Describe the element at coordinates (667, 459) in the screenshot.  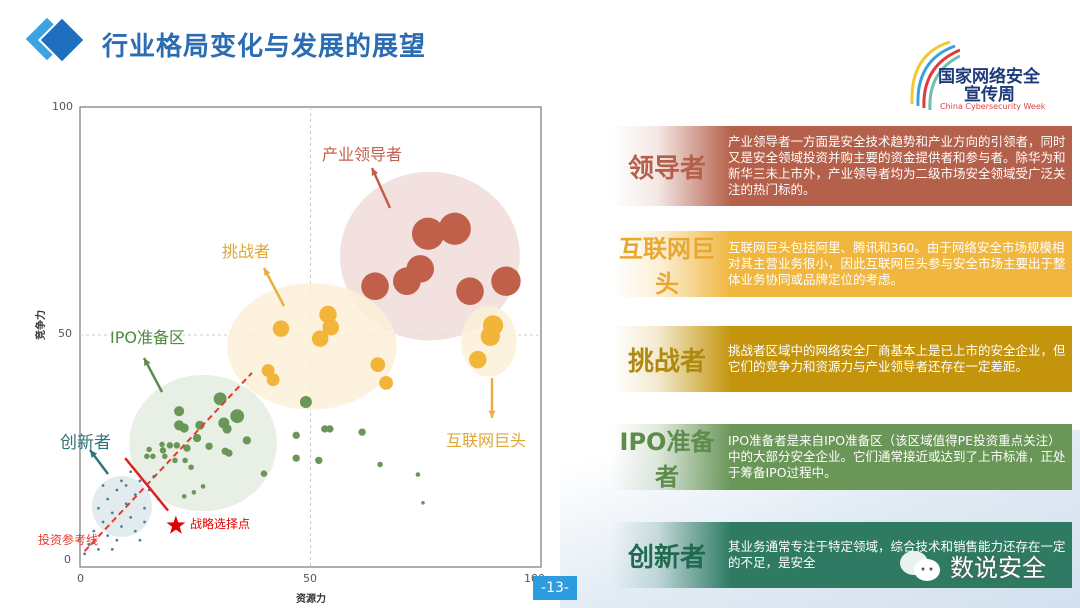
I see `panel-ipo-title: IPO准备者` at that location.